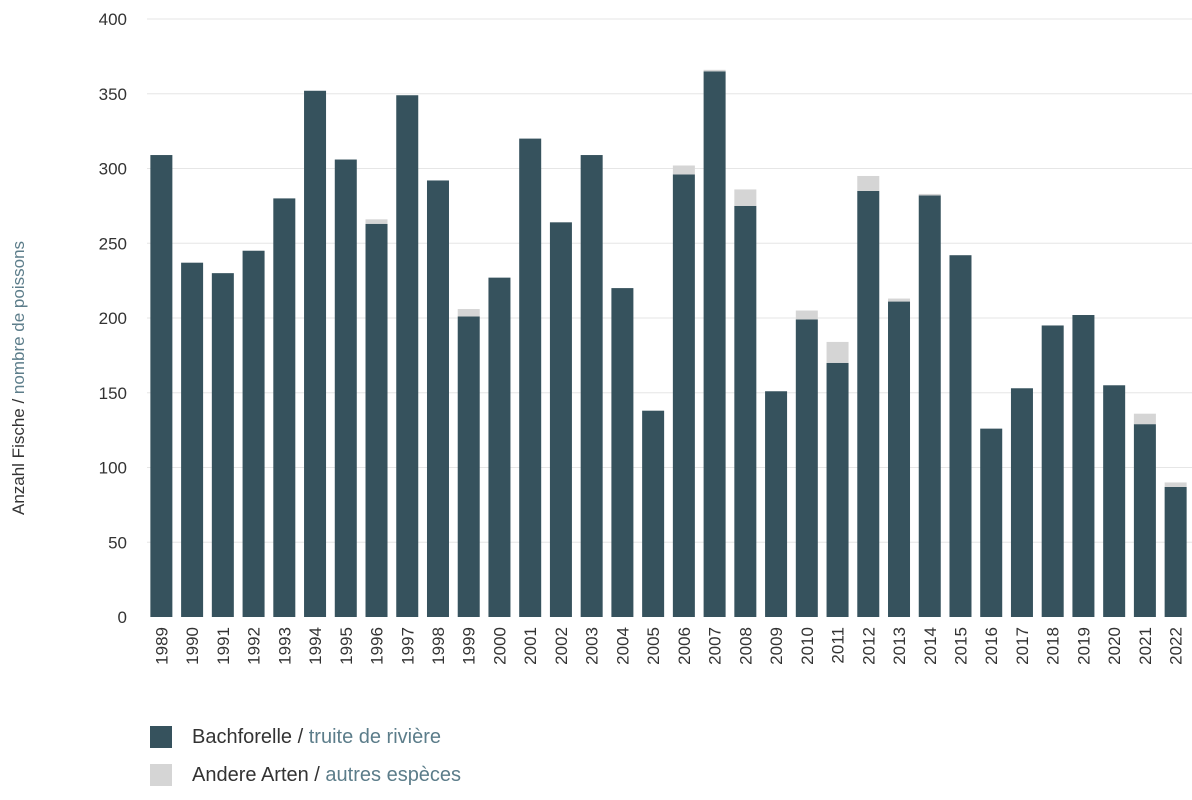 This screenshot has height=800, width=1192. I want to click on legend-item-bachforelle: Bachforelle / truite de rivière, so click(305, 737).